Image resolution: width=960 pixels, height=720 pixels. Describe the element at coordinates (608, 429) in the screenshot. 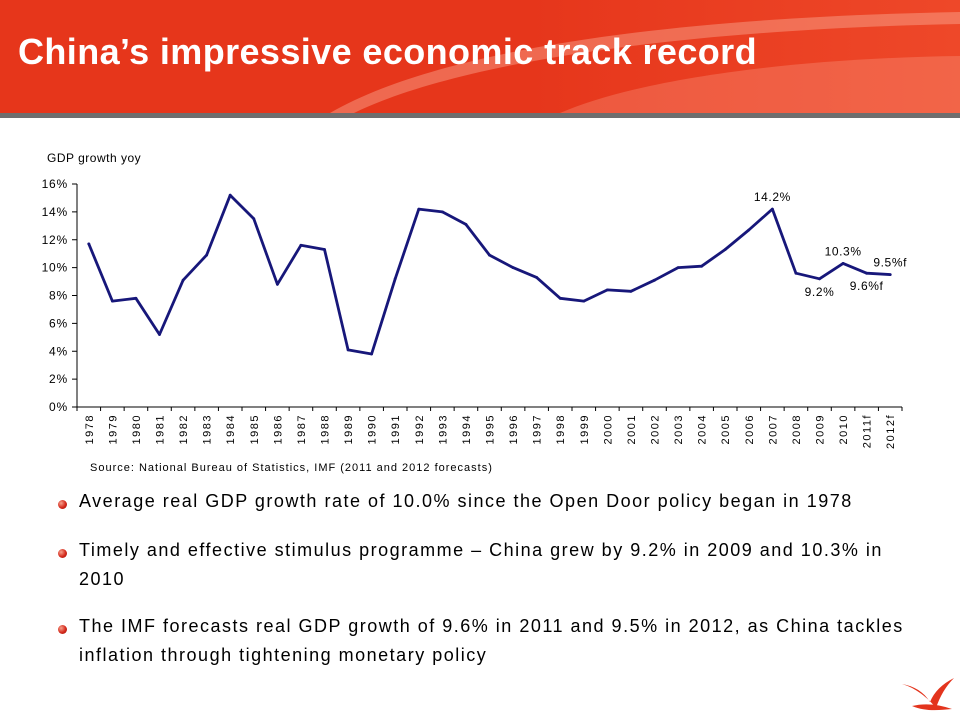

I see `x-tick-label: 2000` at that location.